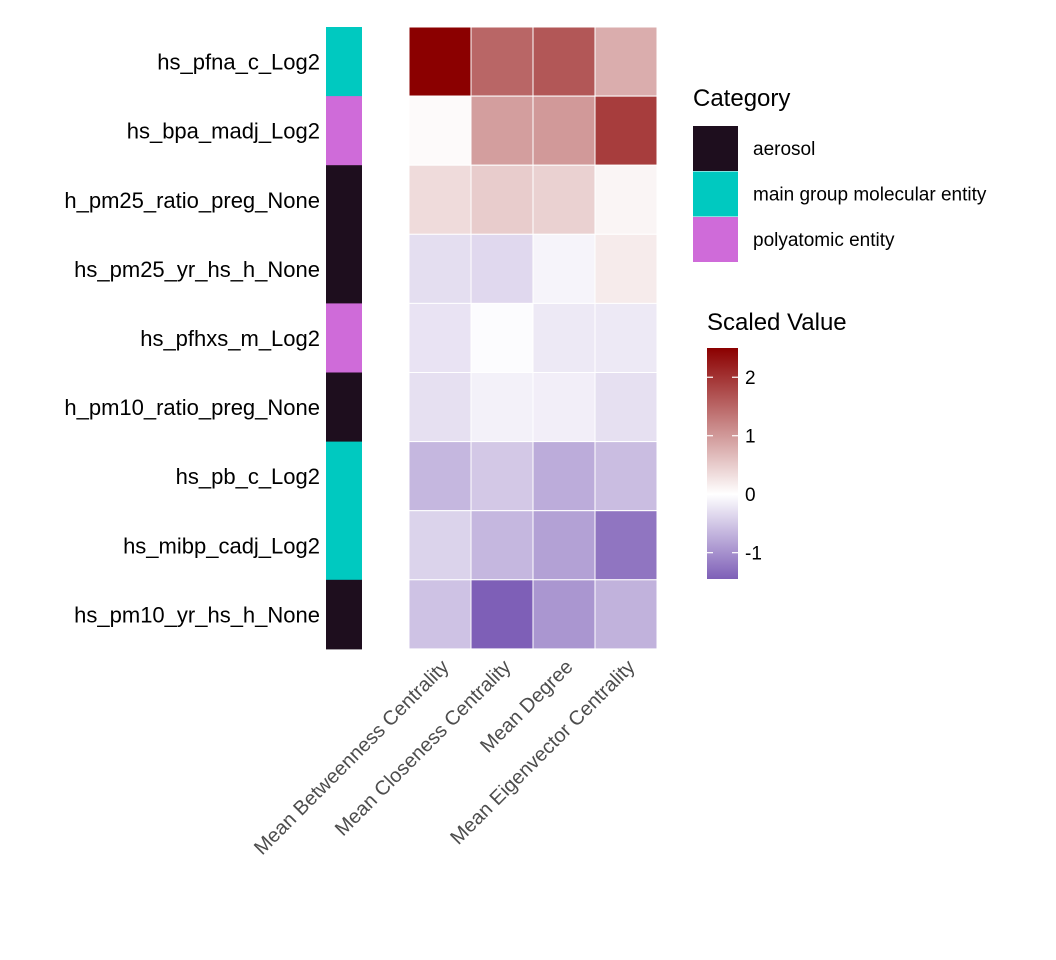 This screenshot has height=960, width=1056. What do you see at coordinates (777, 322) in the screenshot?
I see `color-legend-title: Scaled Value` at bounding box center [777, 322].